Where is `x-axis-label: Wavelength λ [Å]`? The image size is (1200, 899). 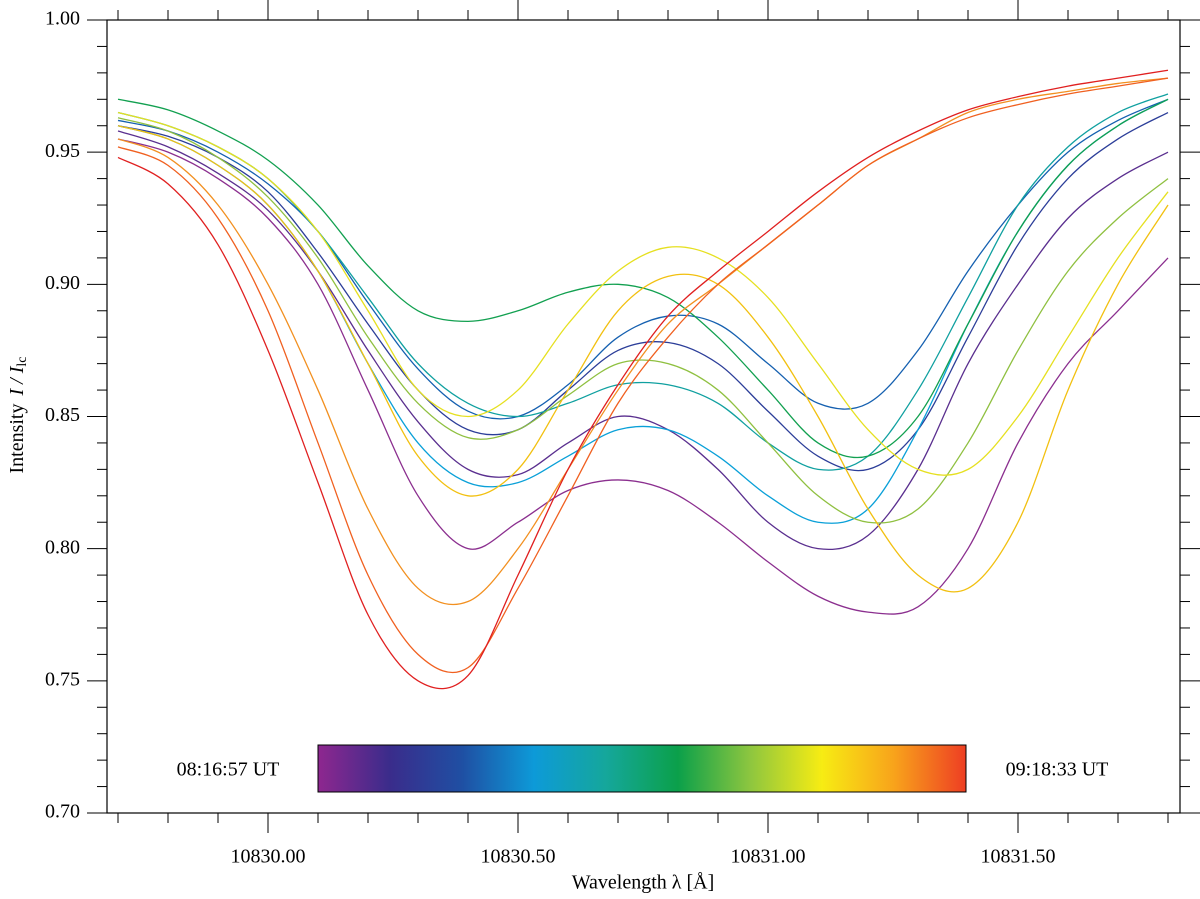 x-axis-label: Wavelength λ [Å] is located at coordinates (643, 883).